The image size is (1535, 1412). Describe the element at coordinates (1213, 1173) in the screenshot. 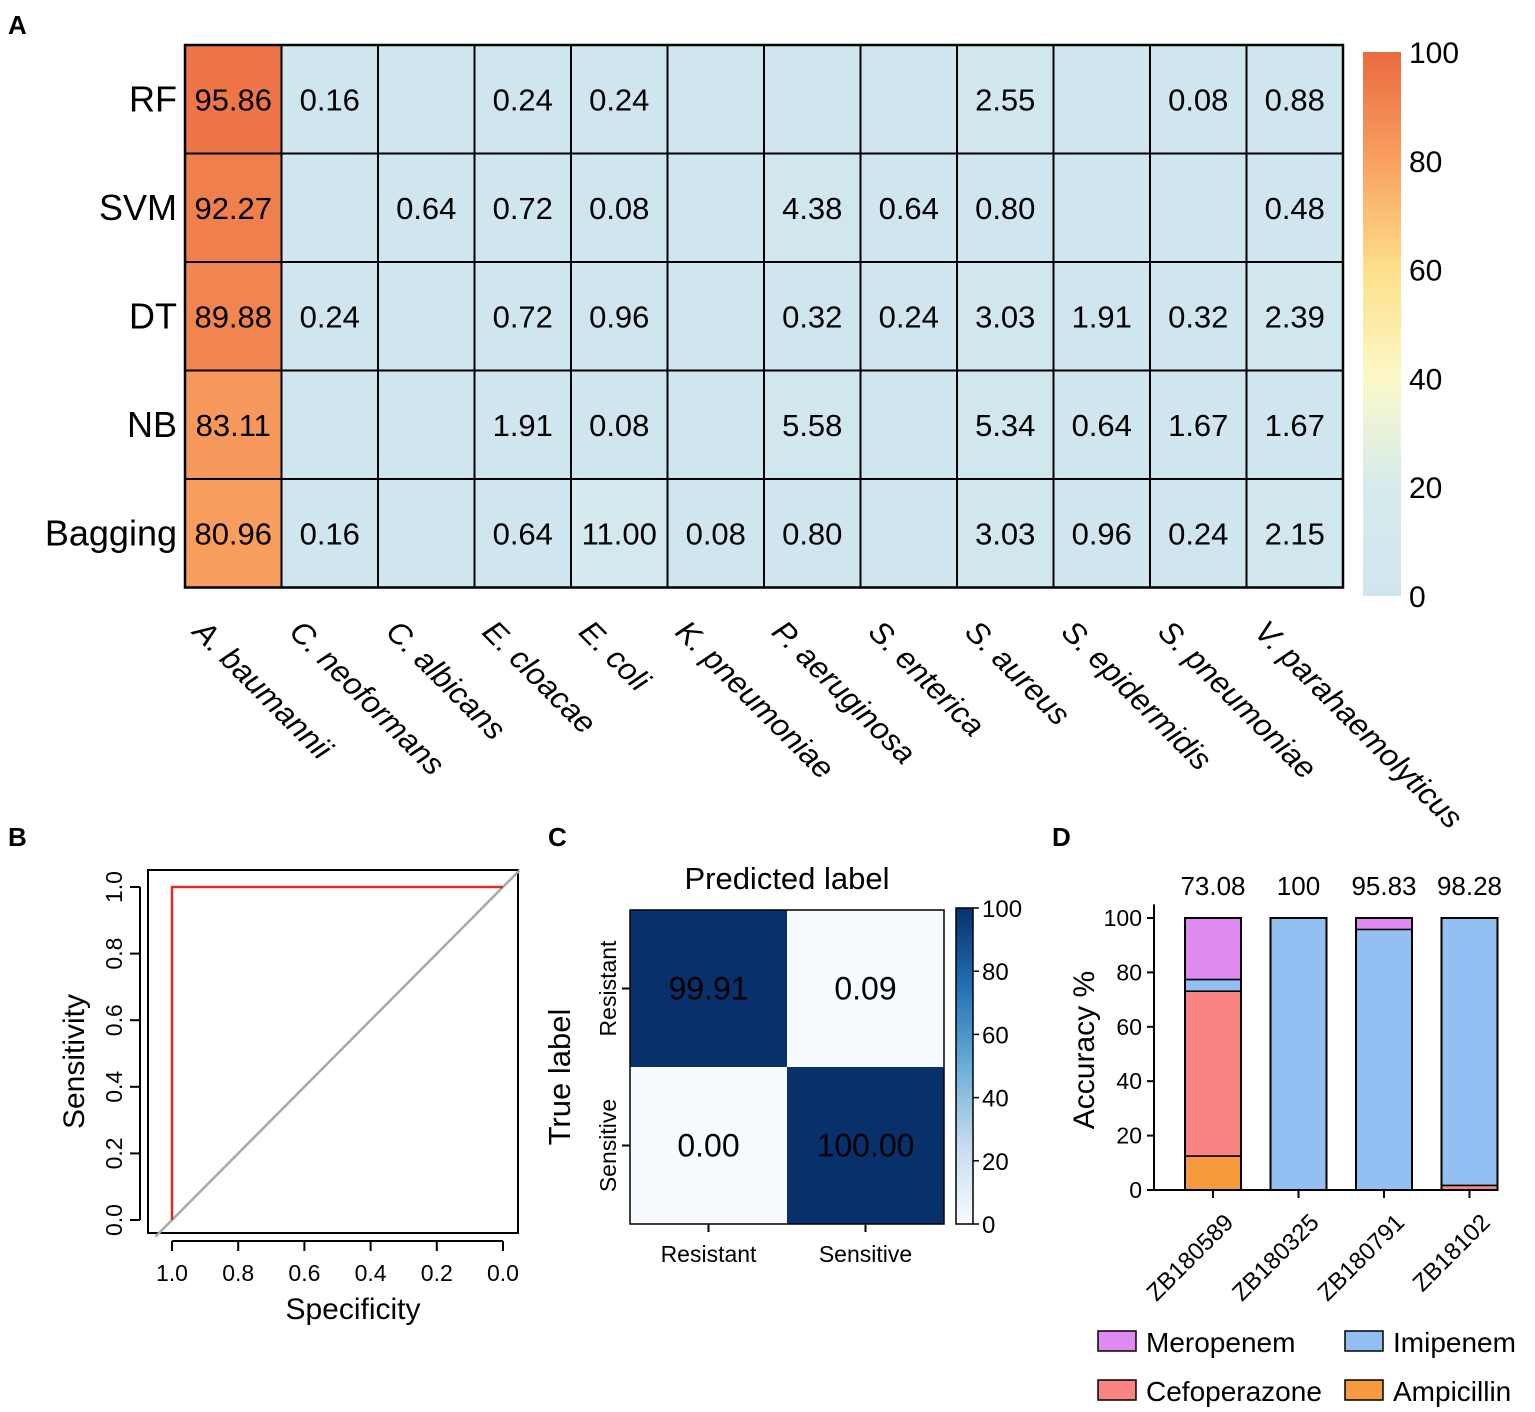

I see `bar-segment-ampicillin` at that location.